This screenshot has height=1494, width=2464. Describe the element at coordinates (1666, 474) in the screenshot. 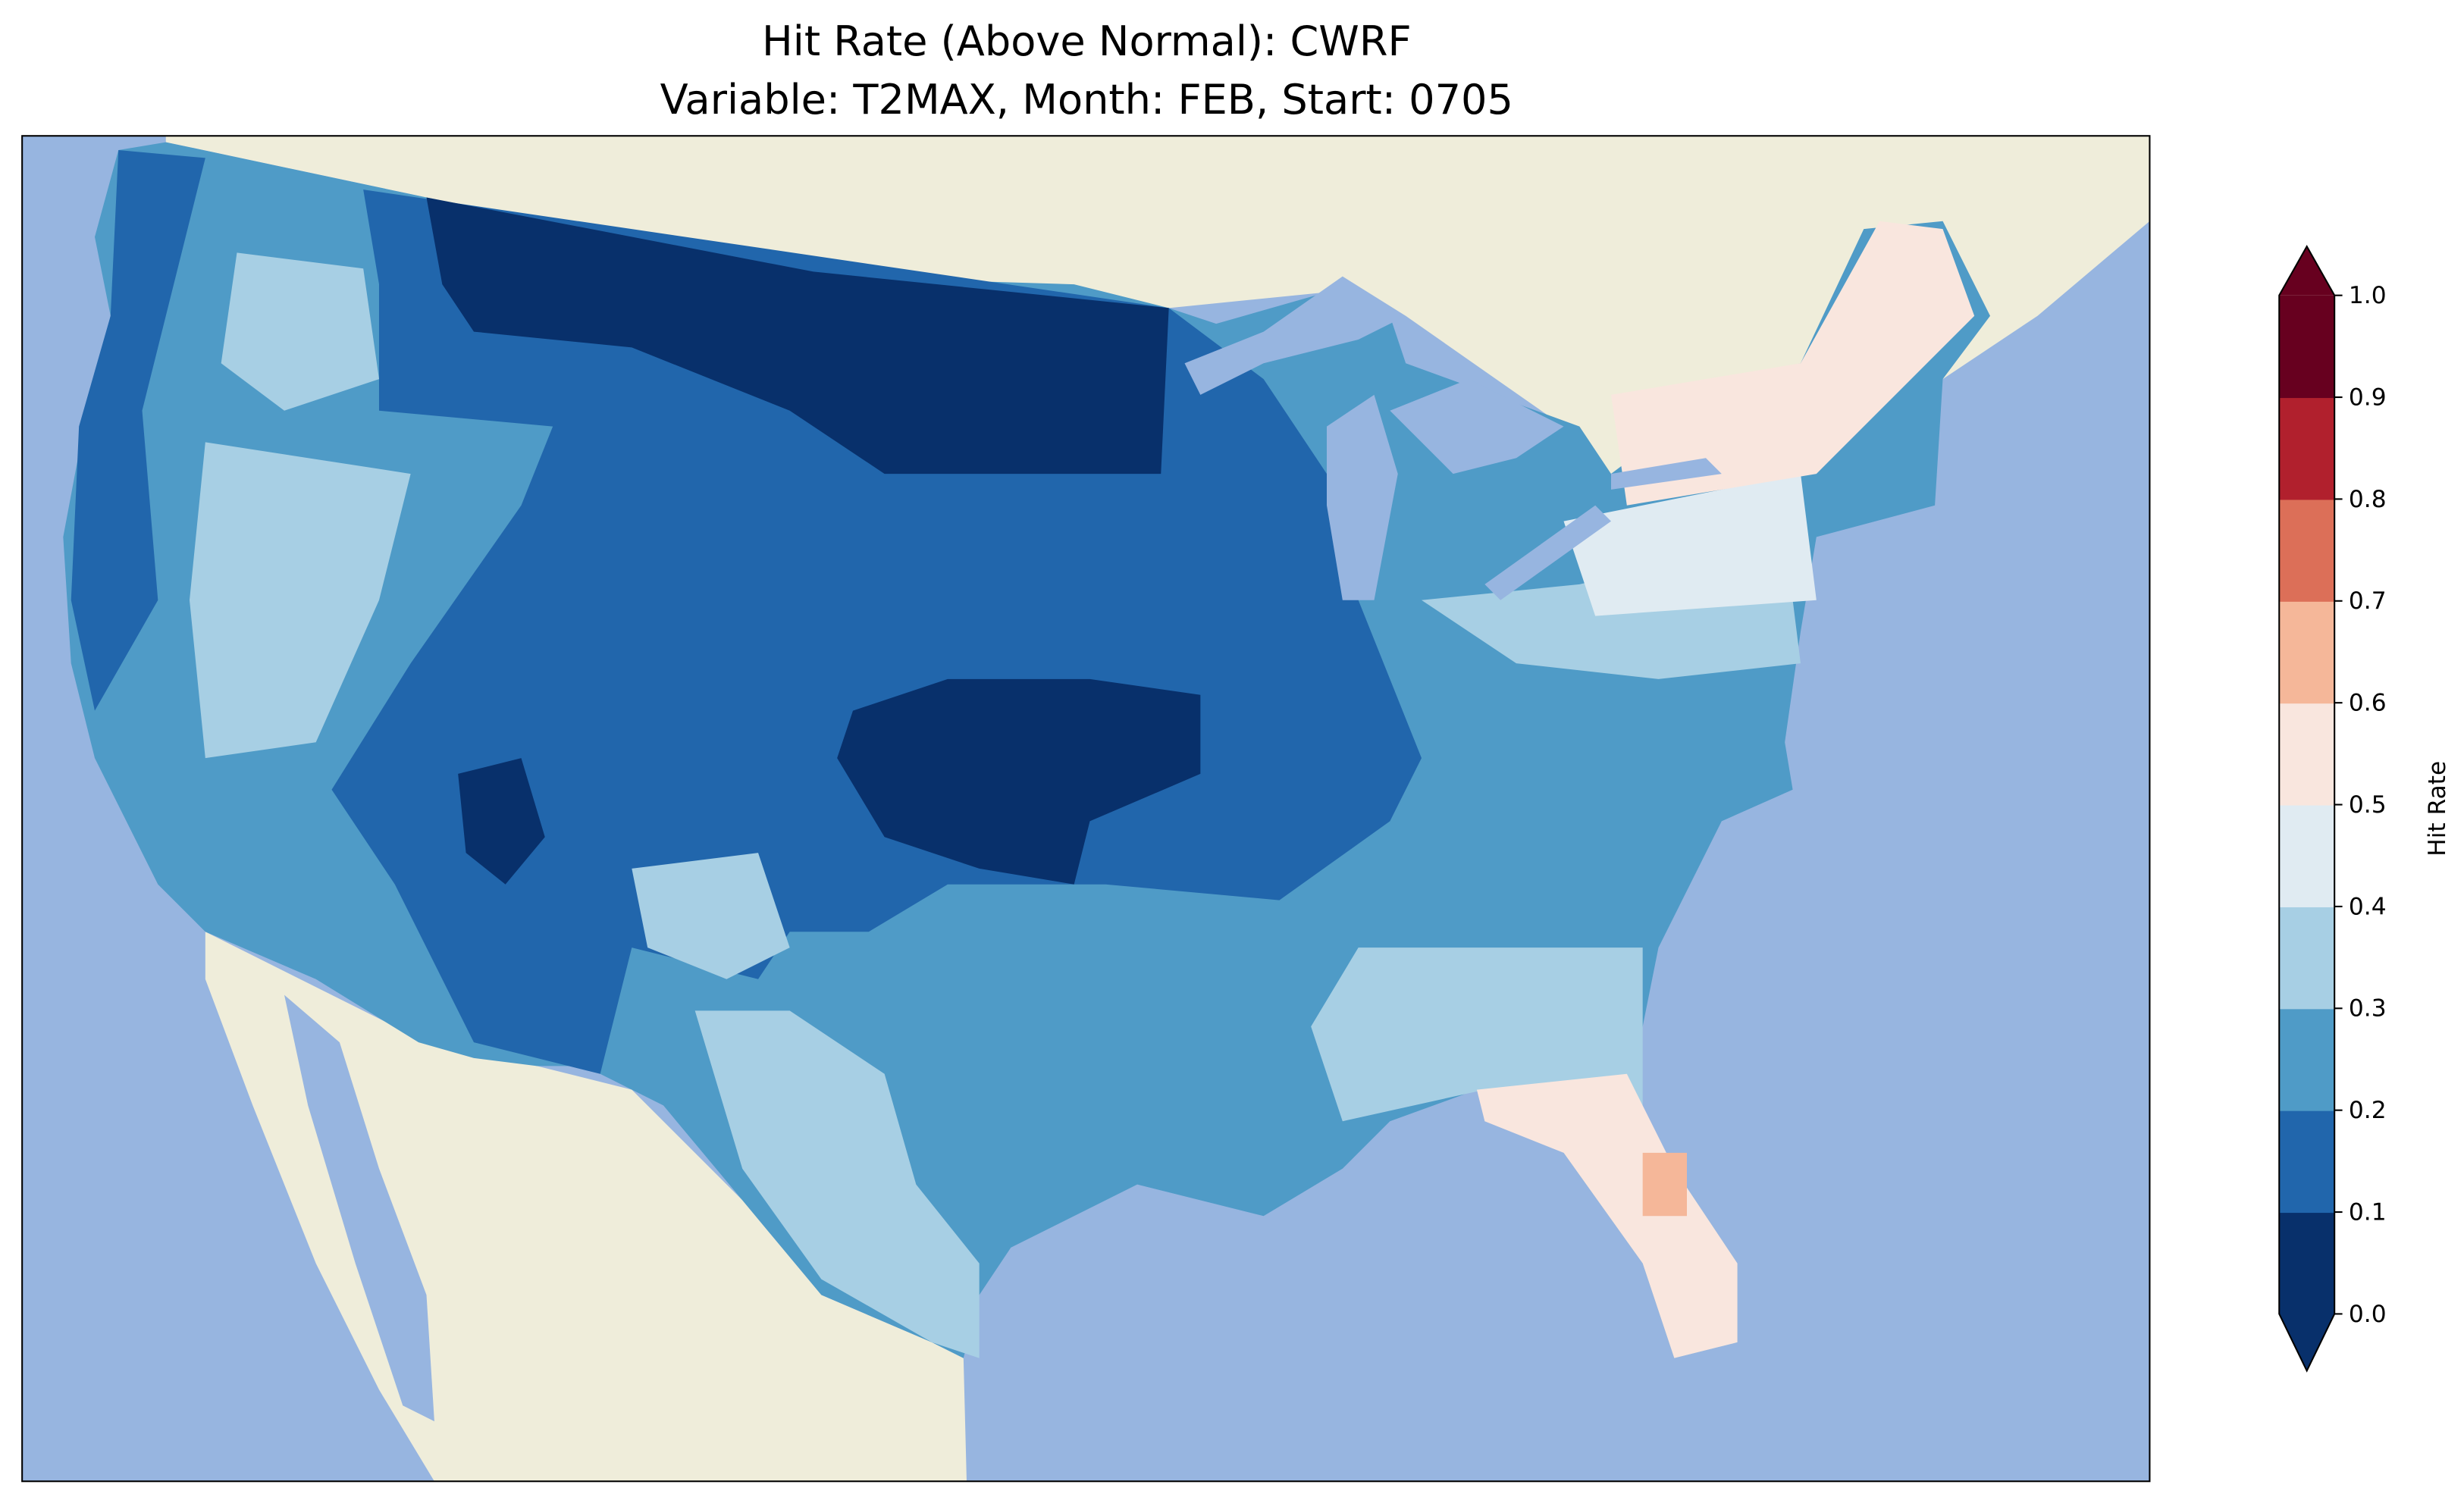

I see `lake-ontario` at that location.